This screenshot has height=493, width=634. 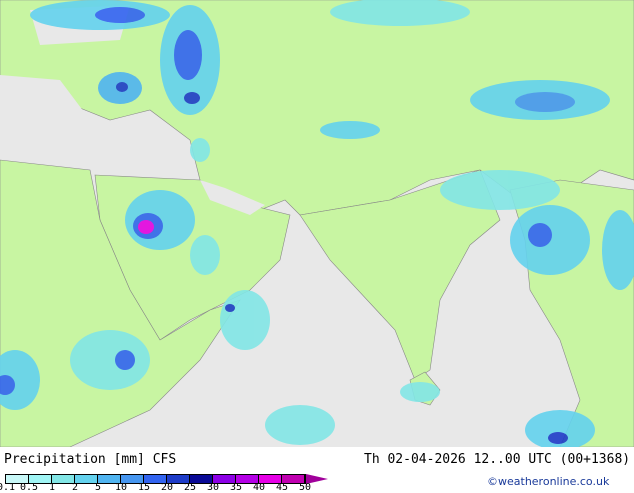 What do you see at coordinates (8, 487) in the screenshot?
I see `scale-tick-label: 0.1` at bounding box center [8, 487].